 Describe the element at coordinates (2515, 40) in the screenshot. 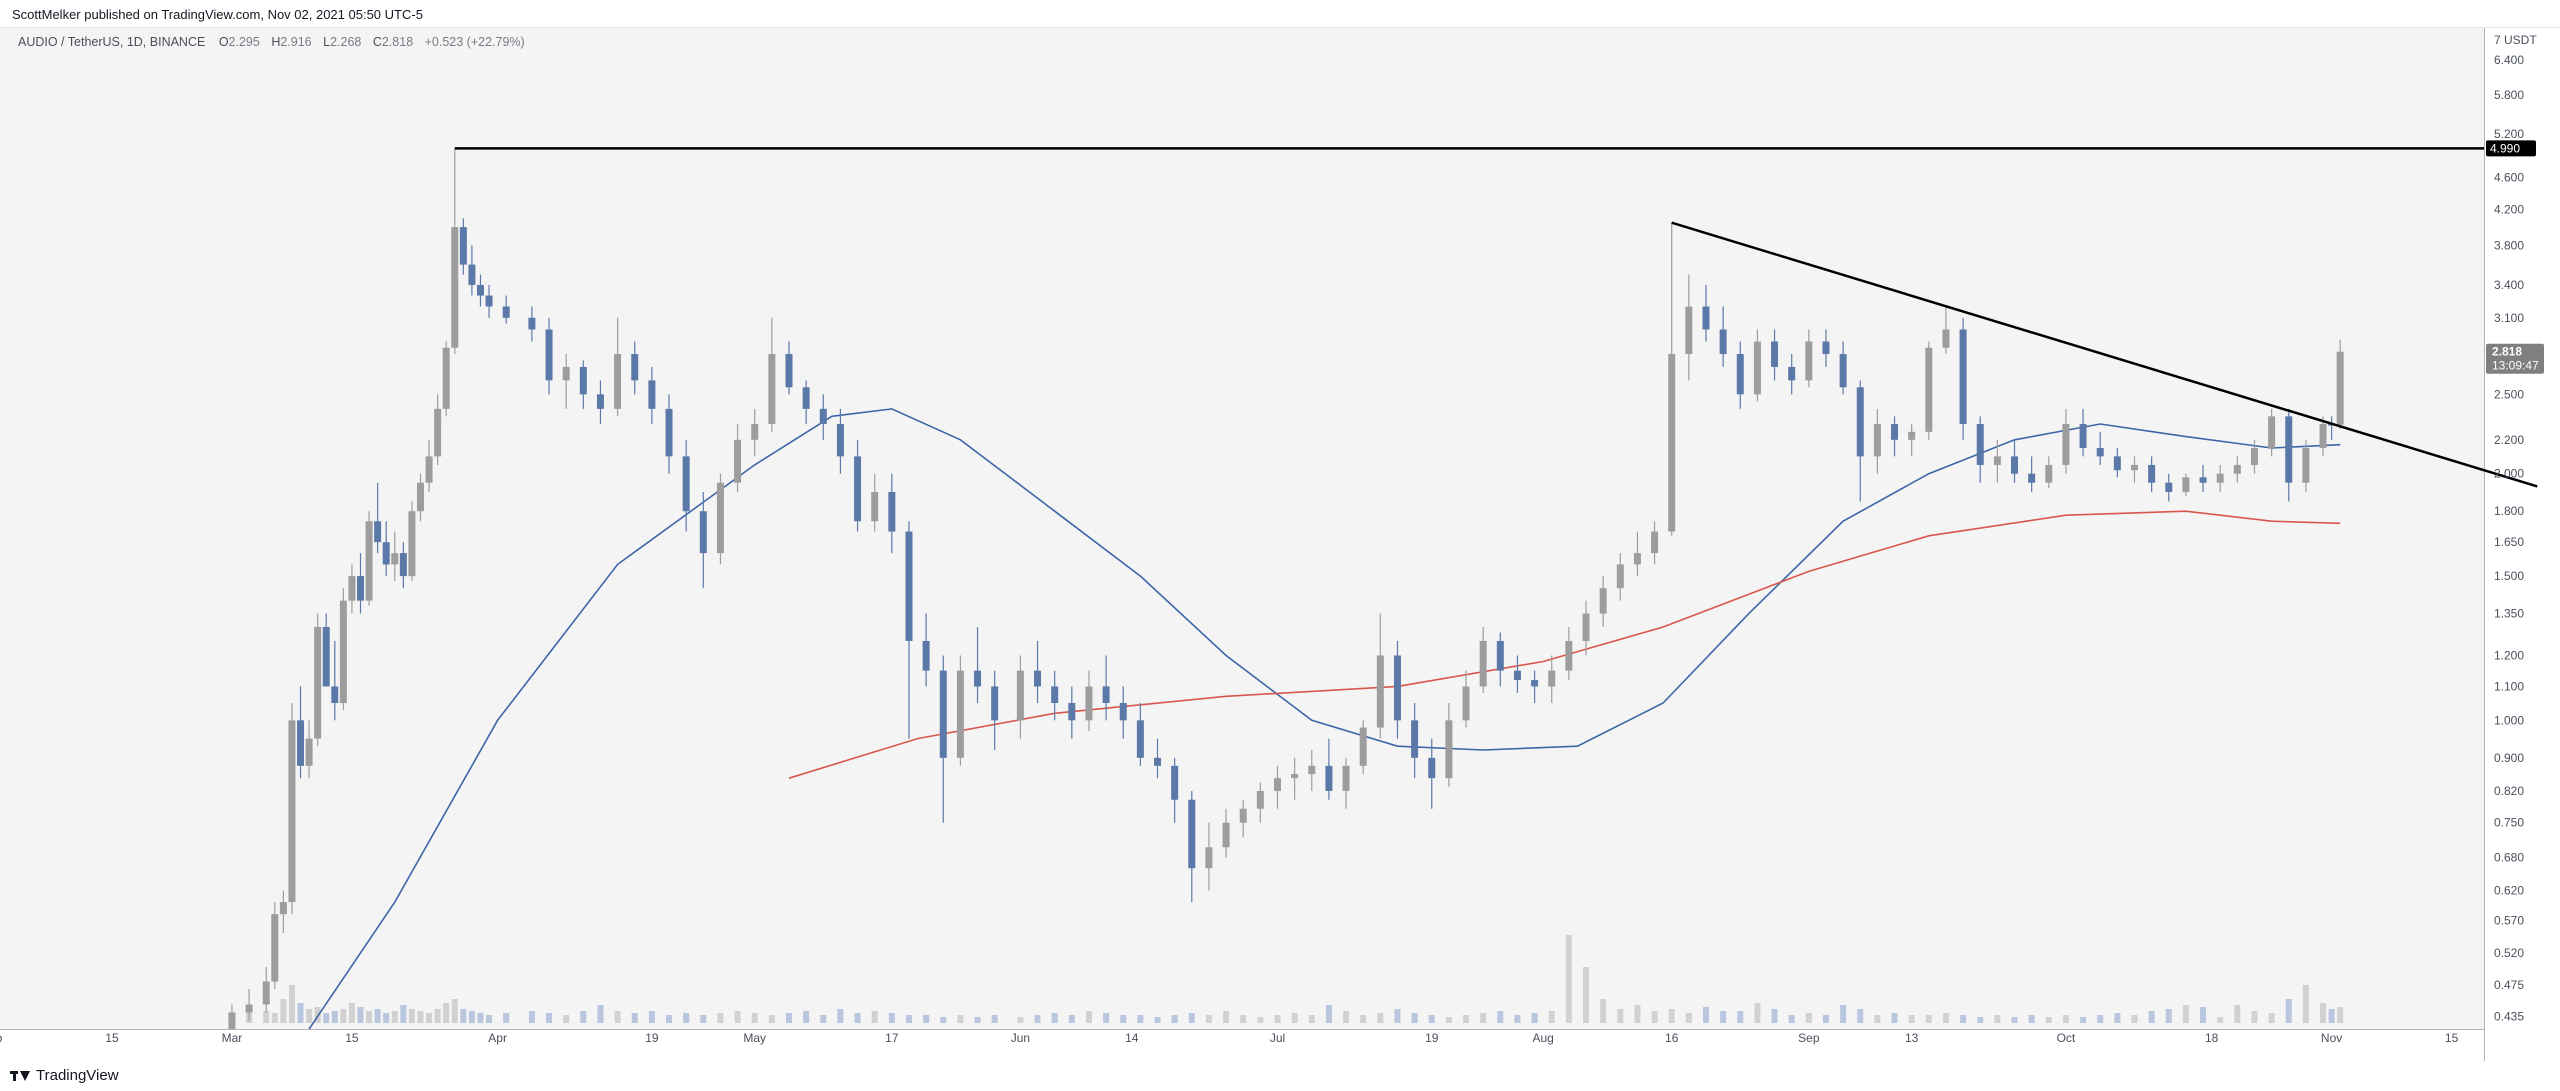

I see `currency-label: 7 USDT` at that location.